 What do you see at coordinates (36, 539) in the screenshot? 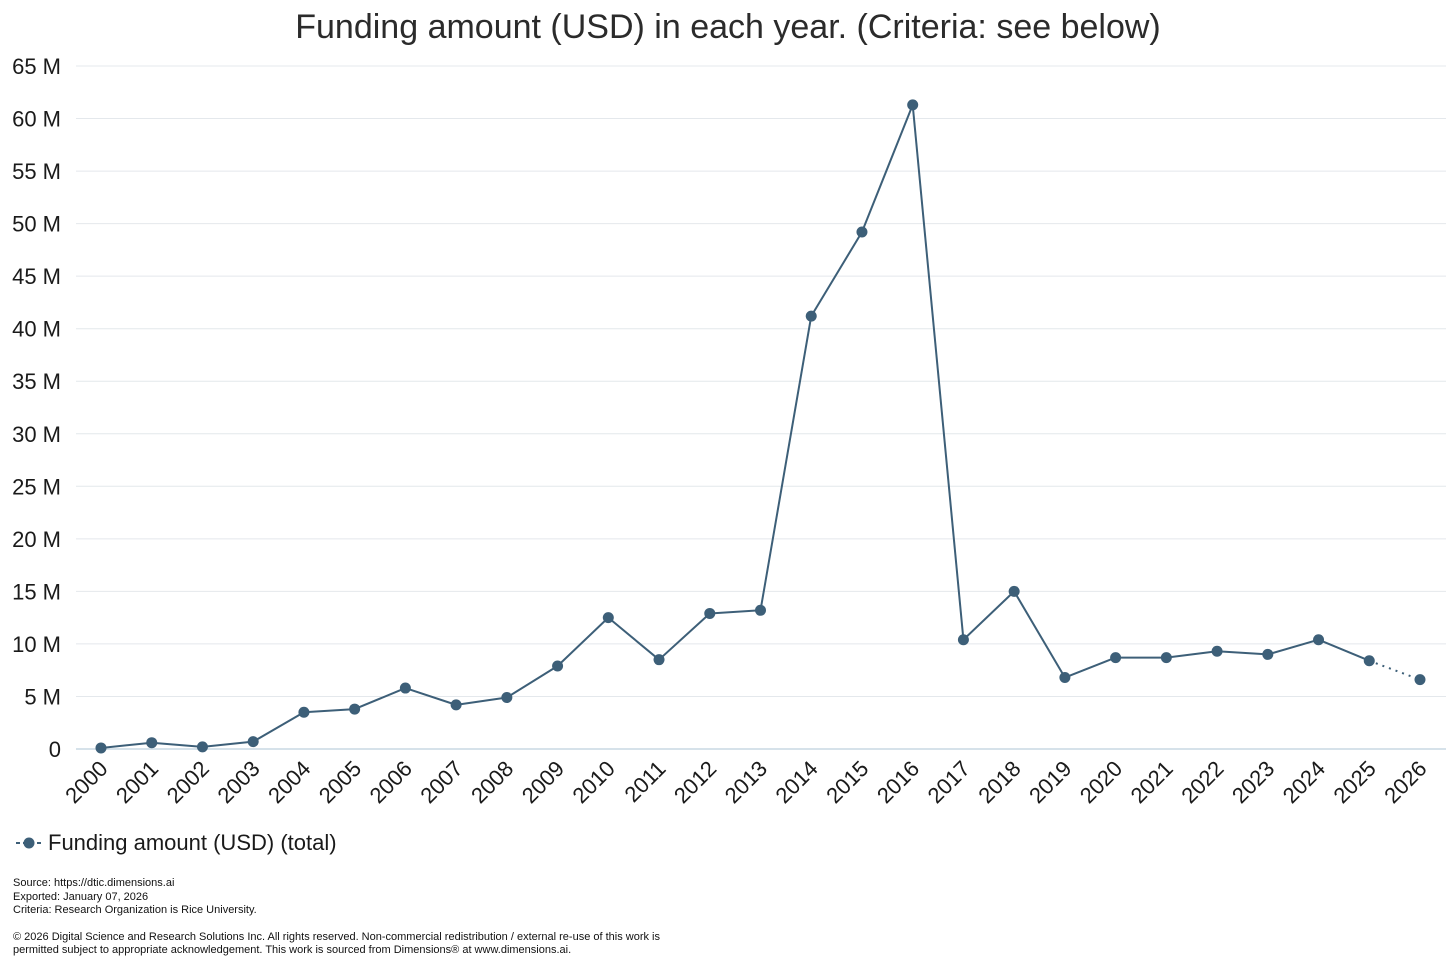
I see `y-tick-label: 20 M` at bounding box center [36, 539].